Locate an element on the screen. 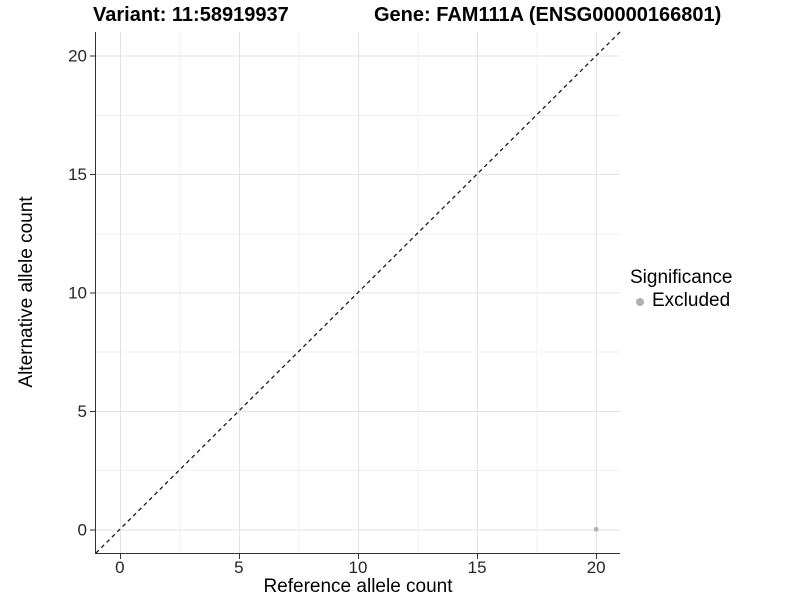 The width and height of the screenshot is (800, 600). y-tick-label: 15 is located at coordinates (77, 174).